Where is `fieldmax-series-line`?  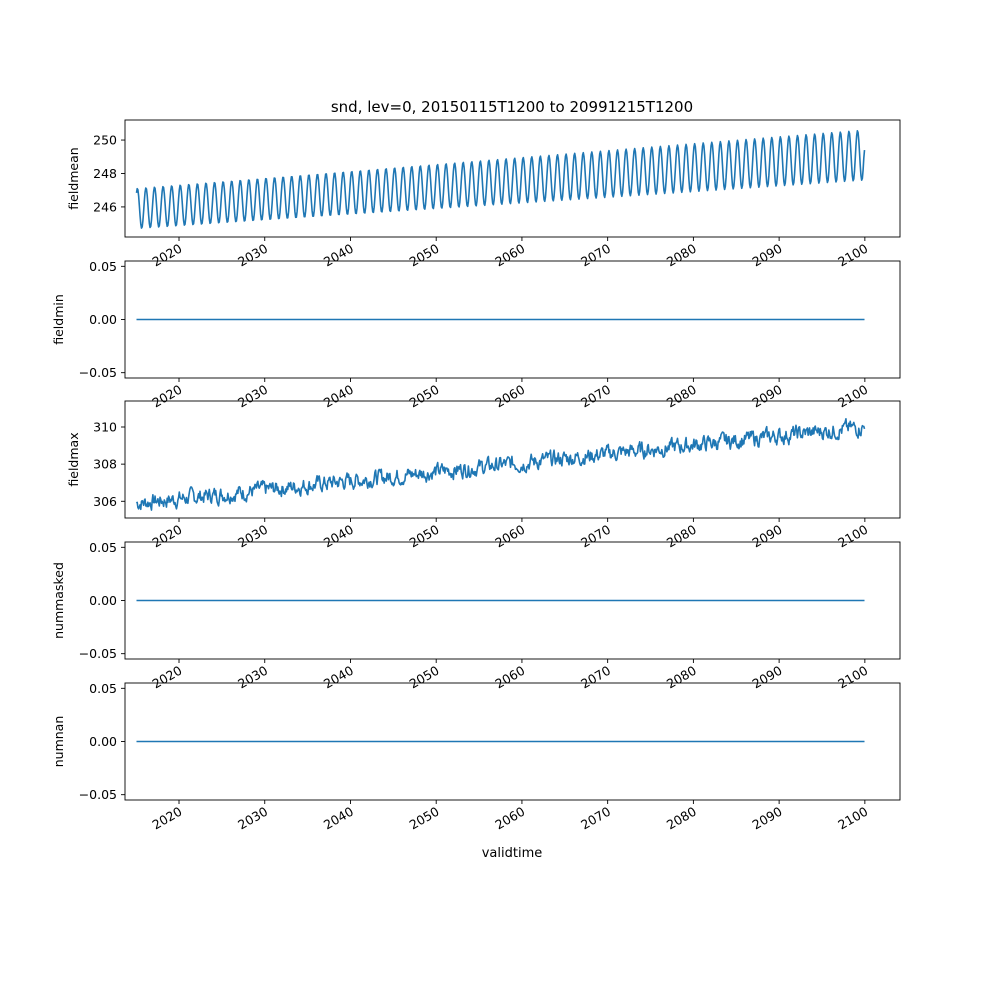
fieldmax-series-line is located at coordinates (500, 464).